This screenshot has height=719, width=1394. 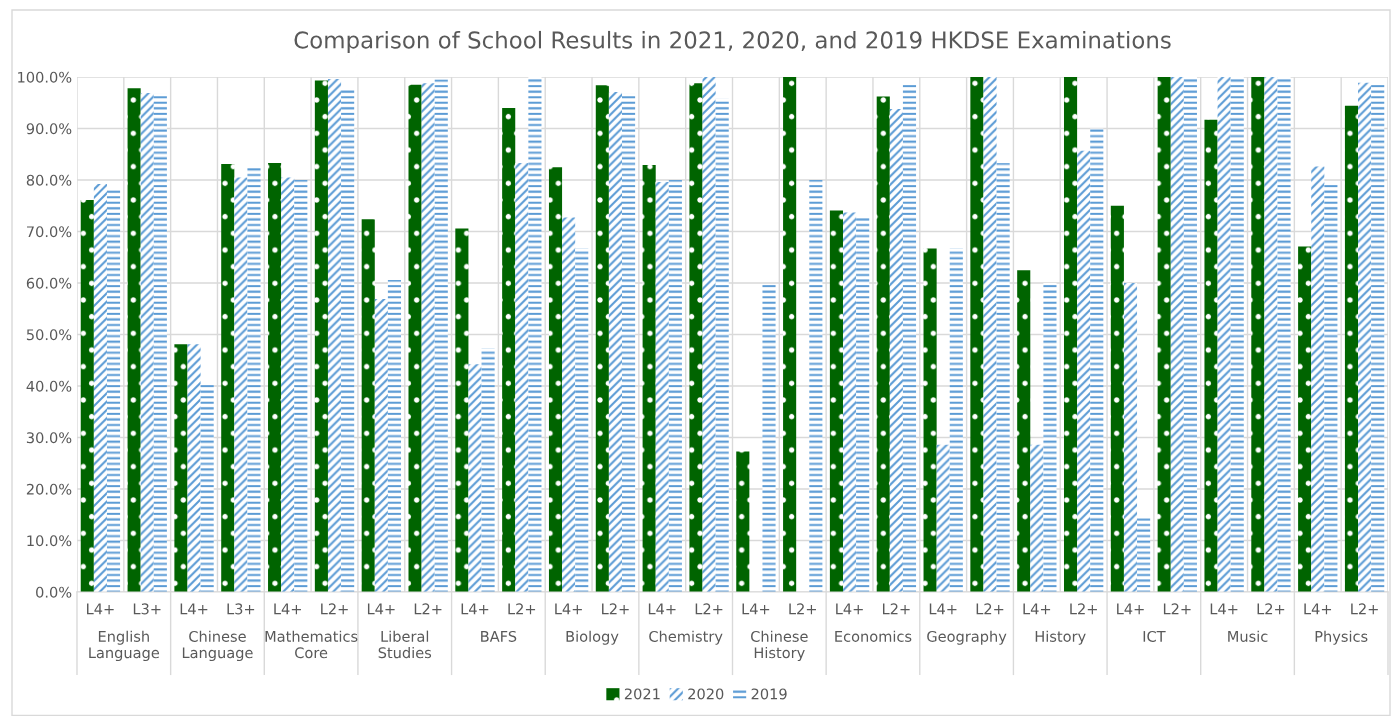 What do you see at coordinates (1341, 637) in the screenshot?
I see `text: Physics` at bounding box center [1341, 637].